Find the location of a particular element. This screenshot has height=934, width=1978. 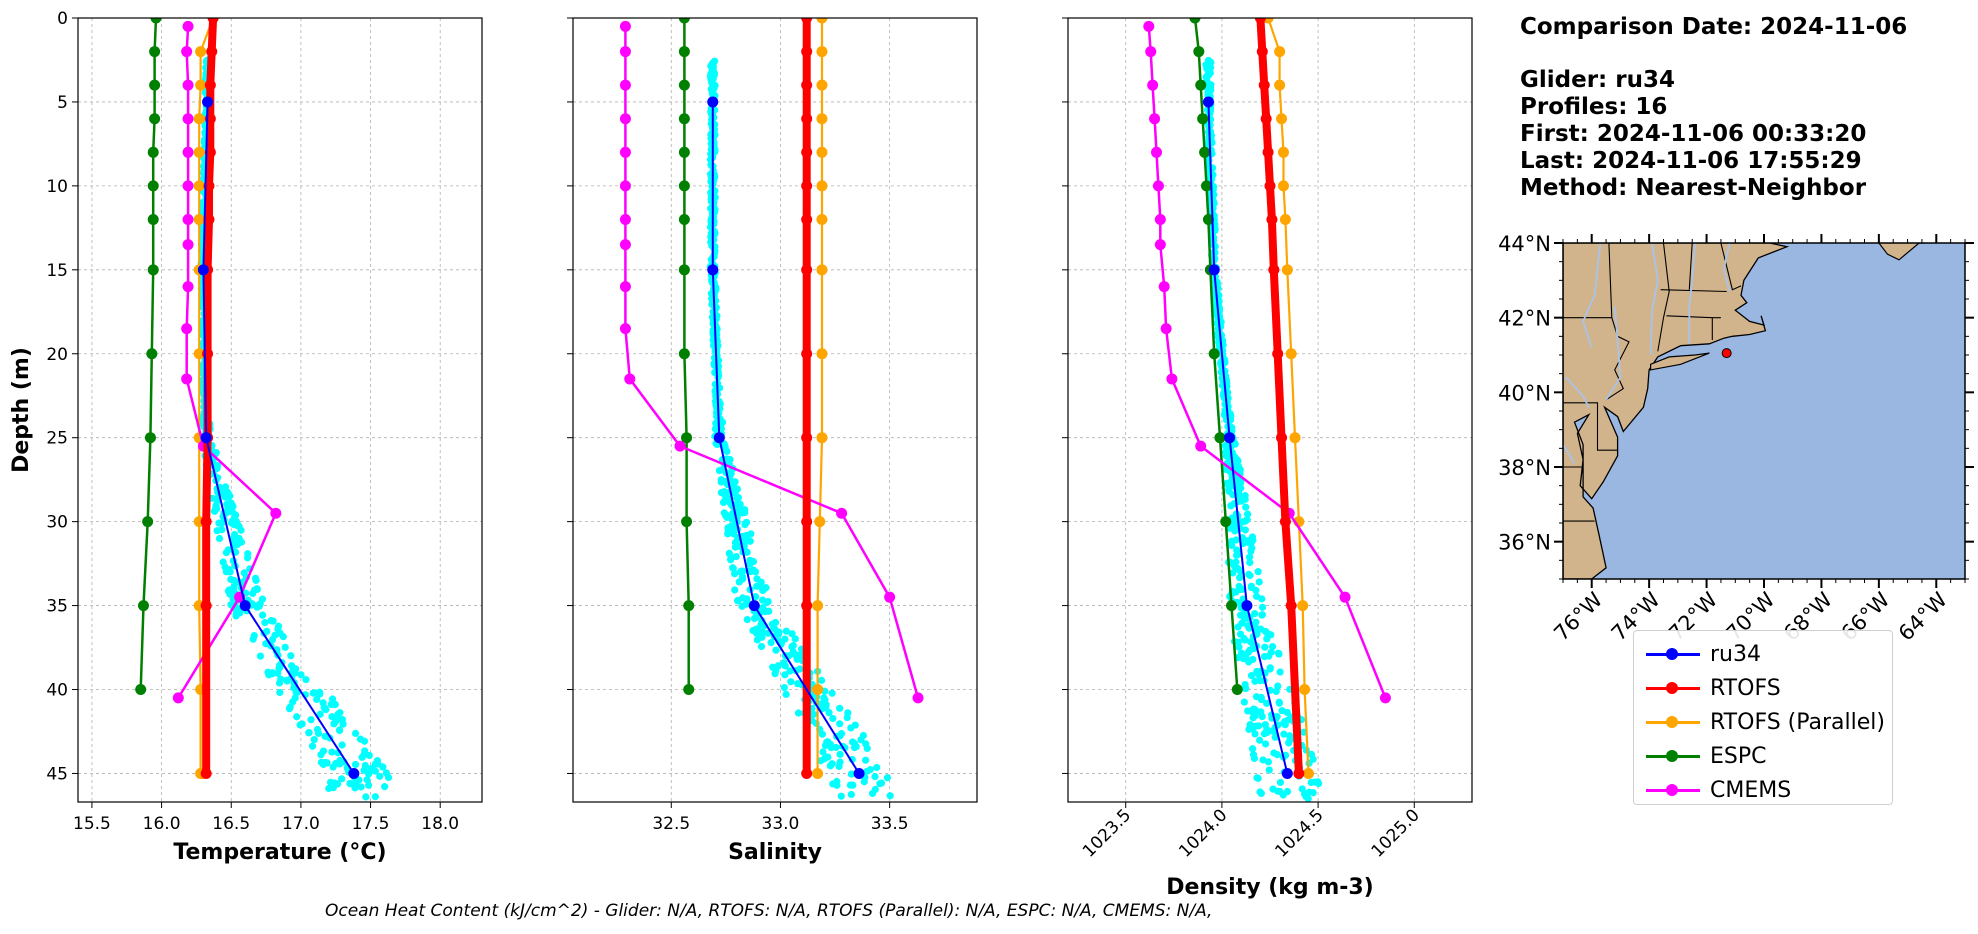

glider-location-marker is located at coordinates (1726, 353).